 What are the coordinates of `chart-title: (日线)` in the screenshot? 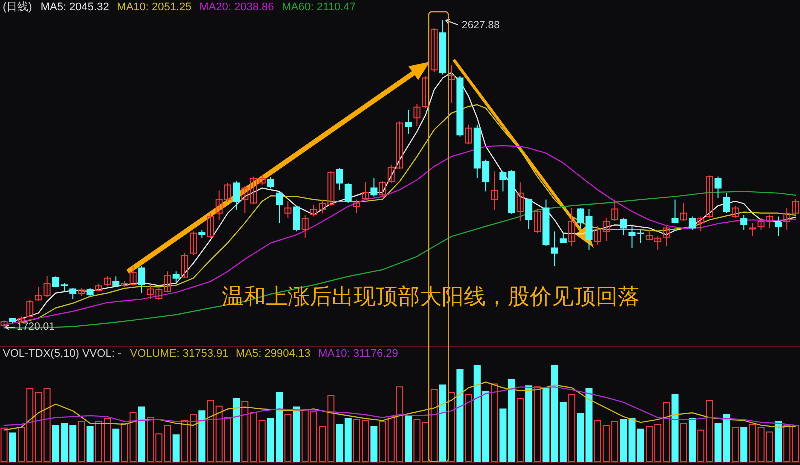 It's located at (17, 7).